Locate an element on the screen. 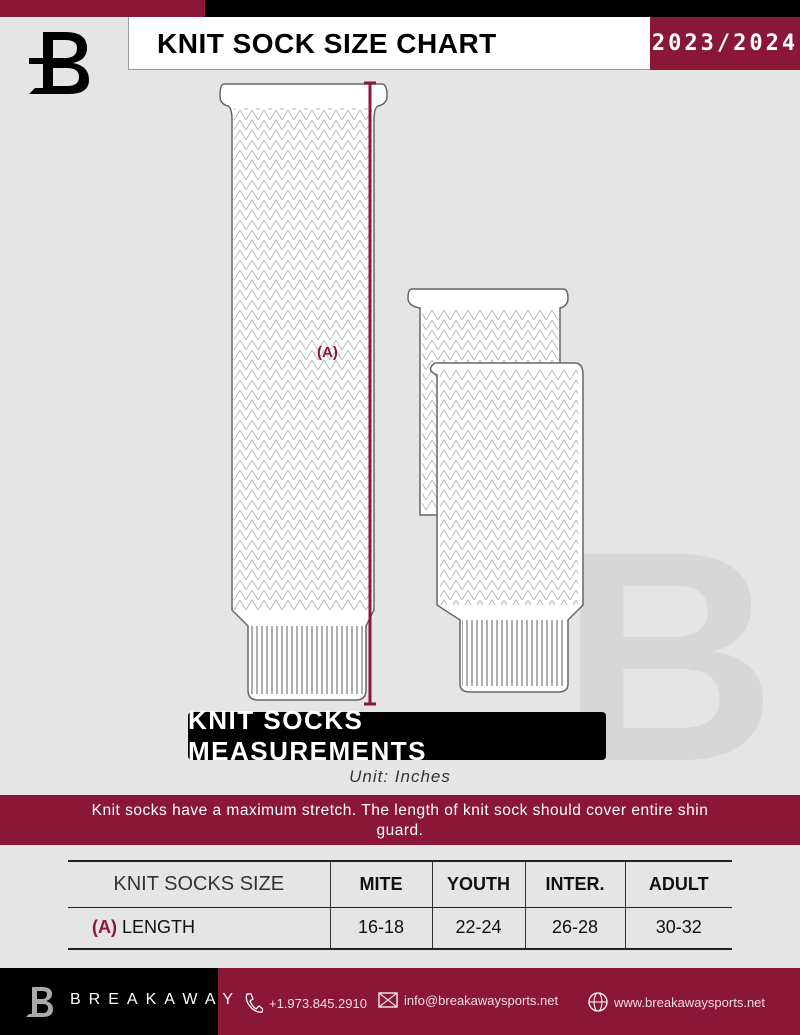  watermark-logo: B is located at coordinates (668, 656).